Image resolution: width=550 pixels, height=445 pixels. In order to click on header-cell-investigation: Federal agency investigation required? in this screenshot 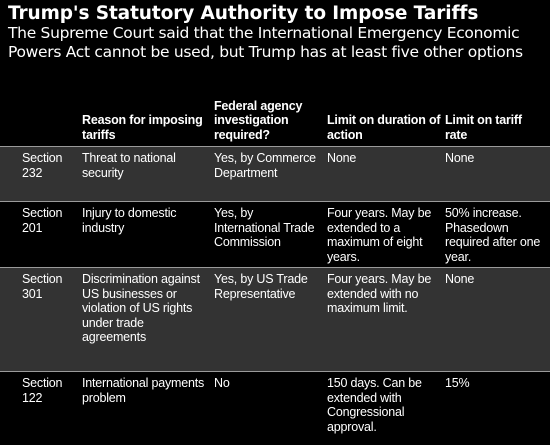, I will do `click(258, 120)`.